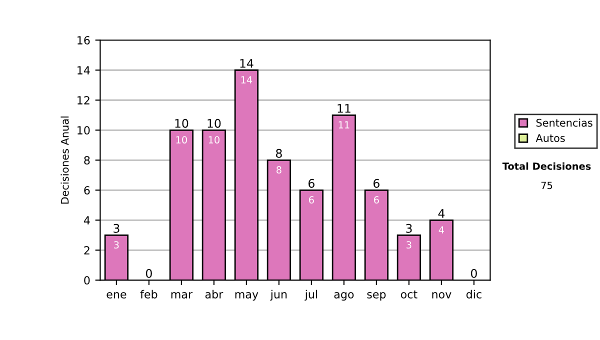 The width and height of the screenshot is (600, 340). I want to click on y-tick-label: 6, so click(87, 190).